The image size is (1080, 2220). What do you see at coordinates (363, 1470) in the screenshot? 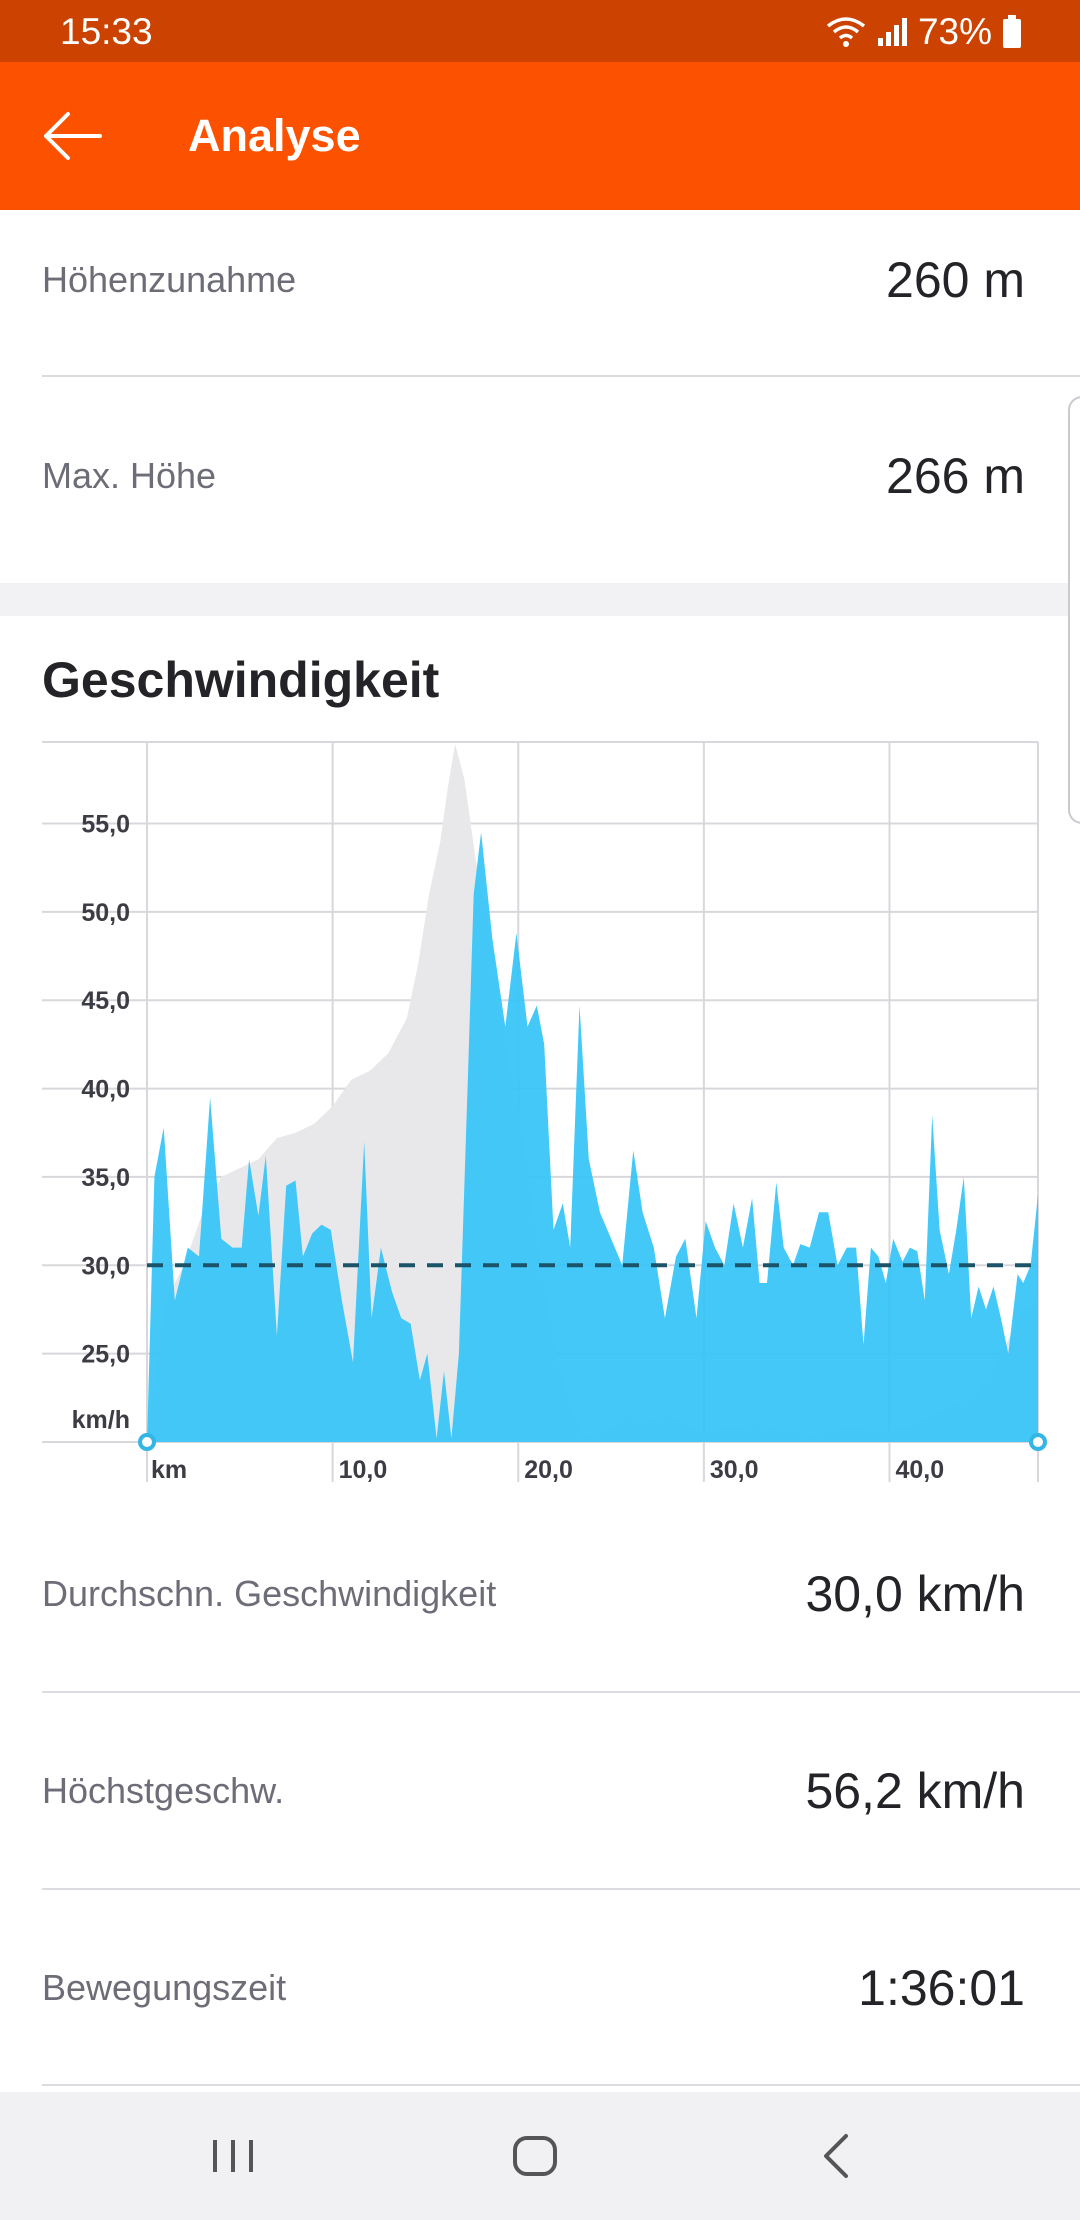
I see `x-tick-label: 10,0` at bounding box center [363, 1470].